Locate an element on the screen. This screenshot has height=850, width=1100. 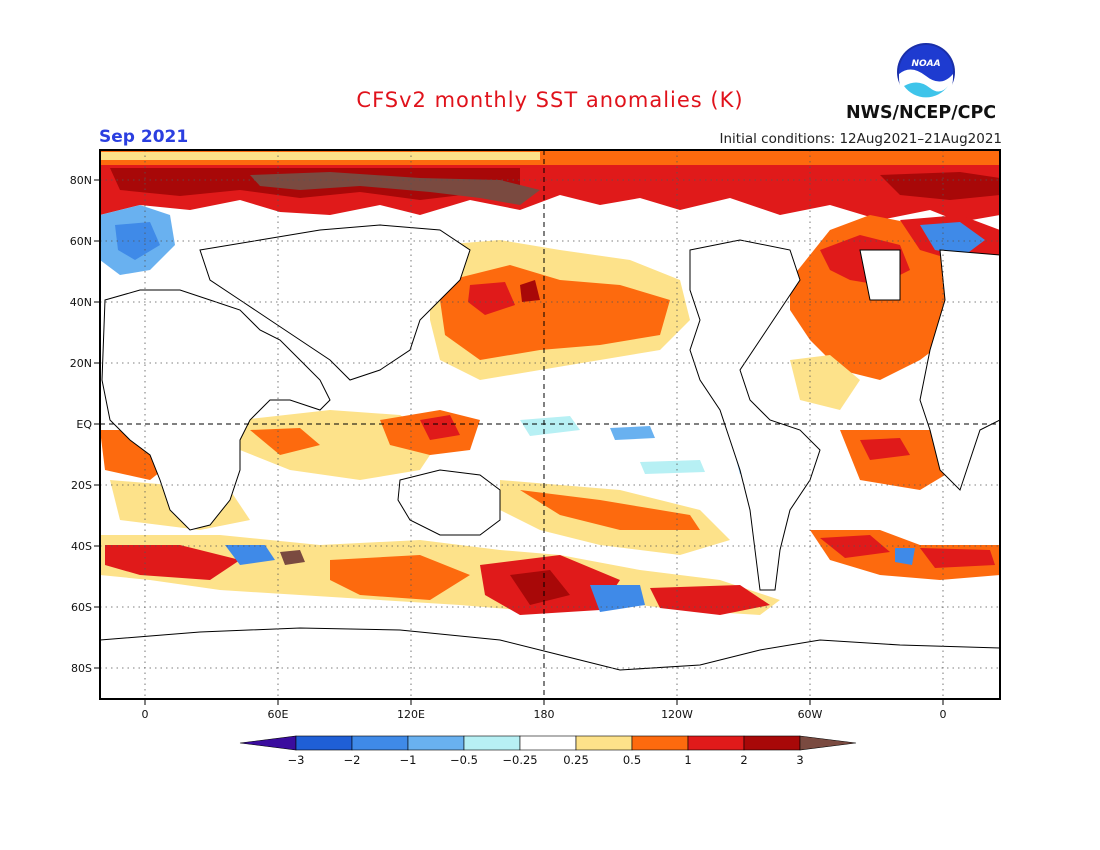
colorbar-label: 3 is located at coordinates (799, 760).